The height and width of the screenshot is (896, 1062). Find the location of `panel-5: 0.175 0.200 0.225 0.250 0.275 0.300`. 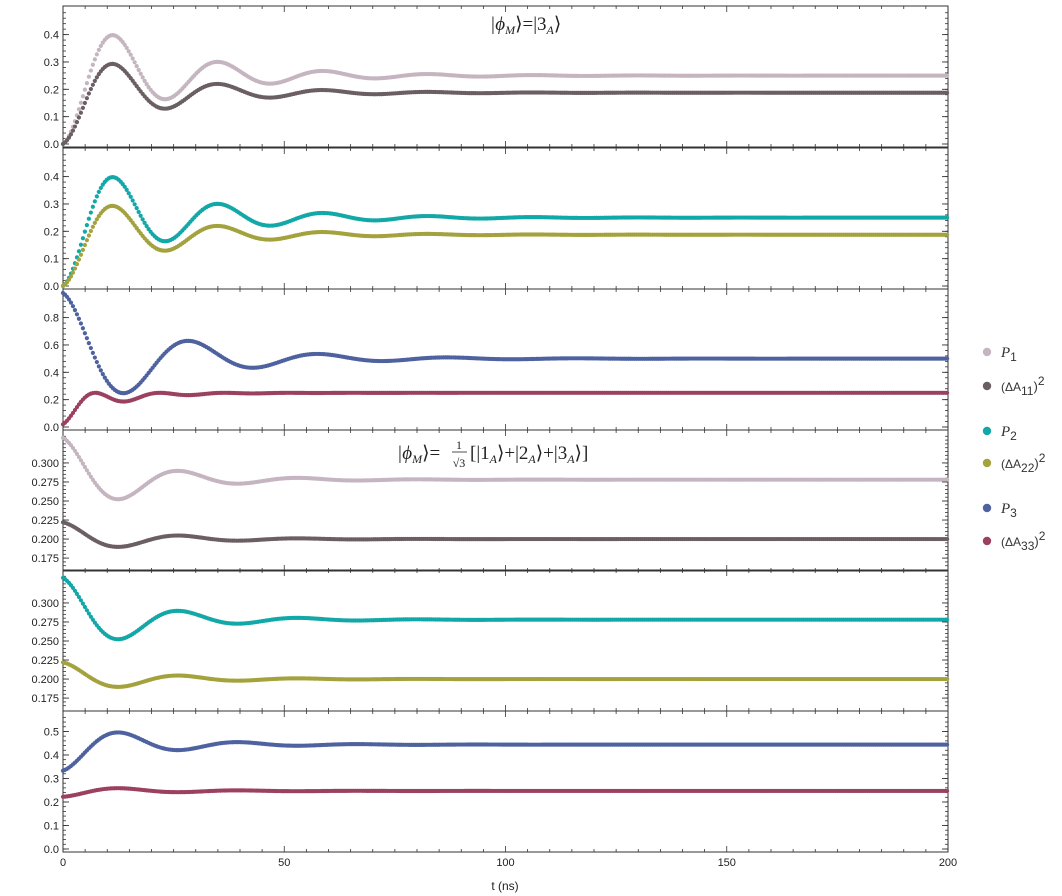

panel-5: 0.175 0.200 0.225 0.250 0.275 0.300 is located at coordinates (490, 640).